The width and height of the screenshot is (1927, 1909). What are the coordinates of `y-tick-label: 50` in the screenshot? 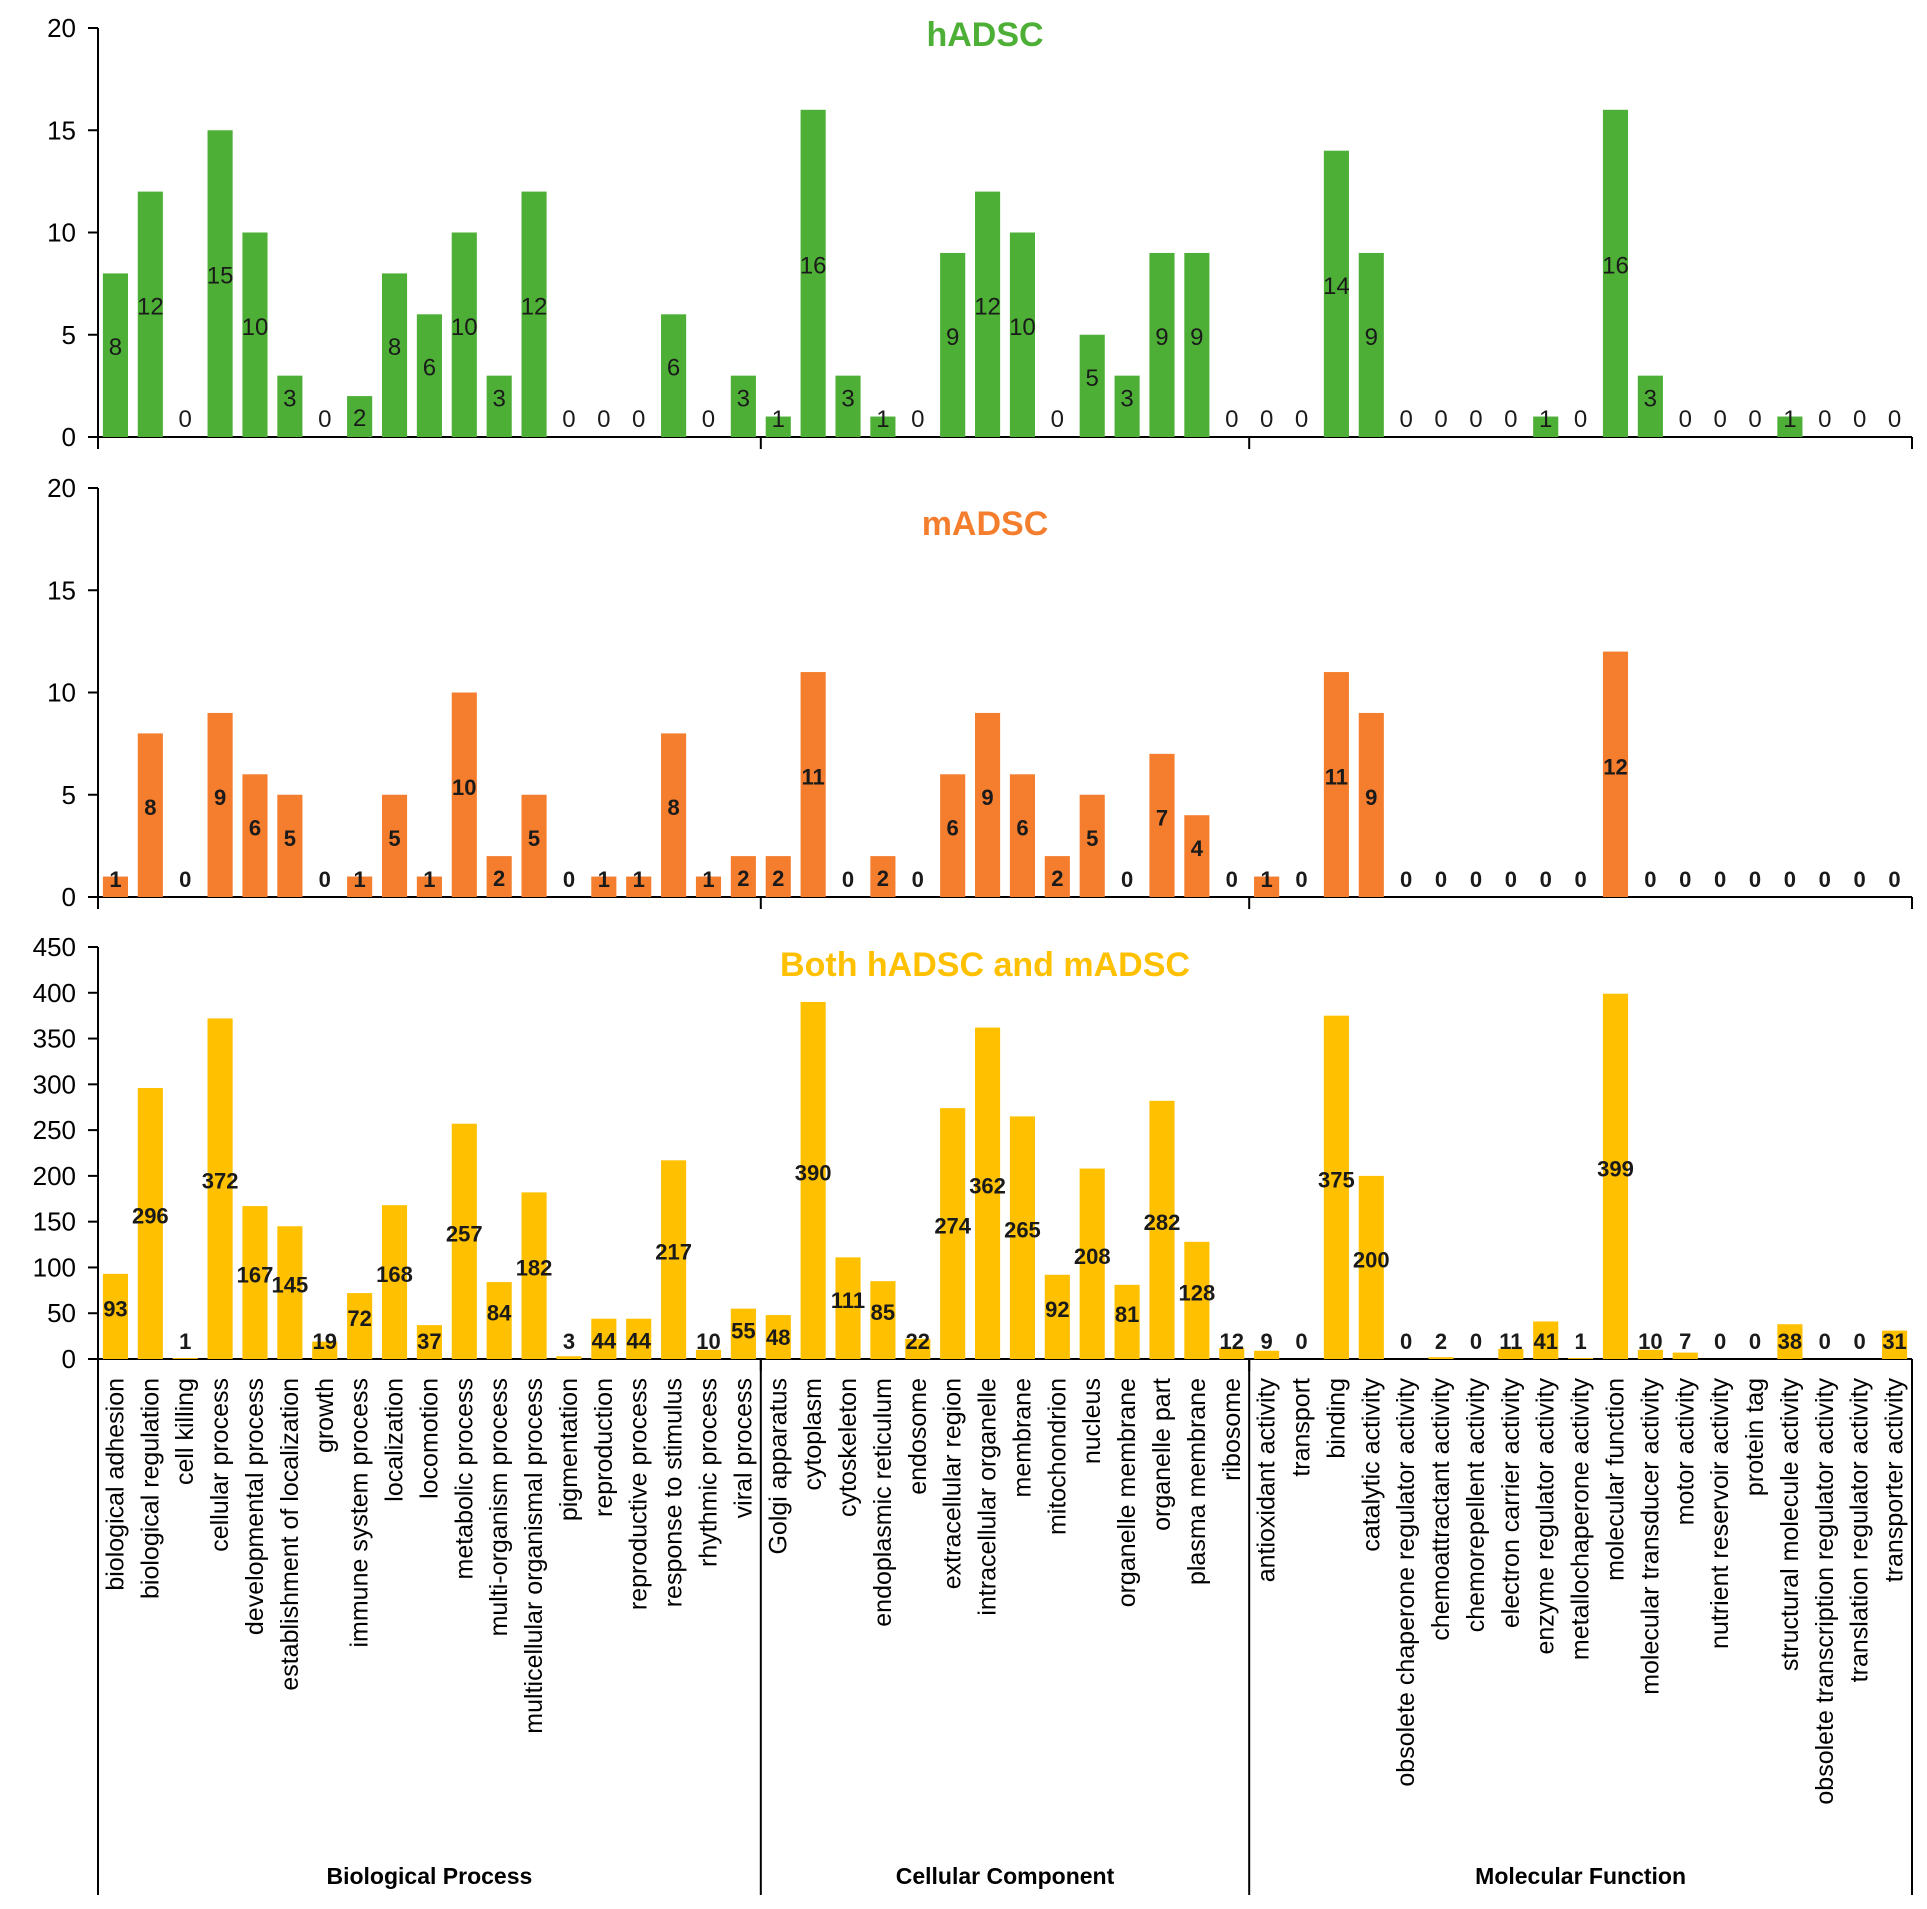 It's located at (61, 1313).